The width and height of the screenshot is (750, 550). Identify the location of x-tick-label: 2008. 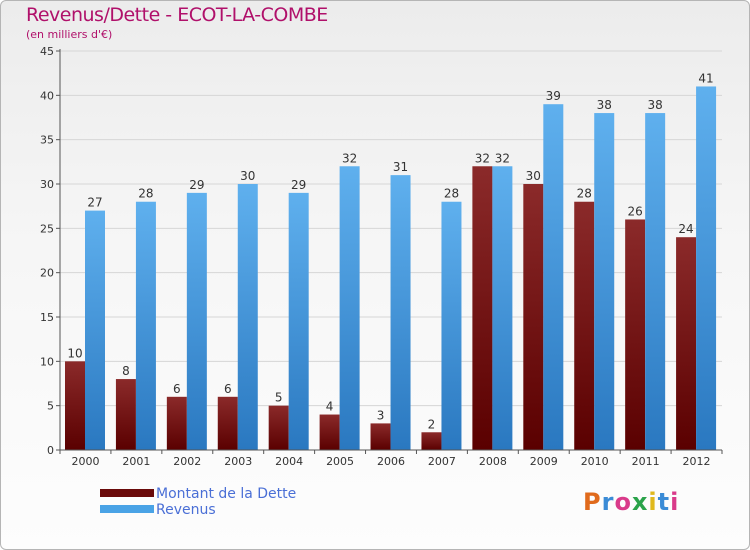
(493, 461).